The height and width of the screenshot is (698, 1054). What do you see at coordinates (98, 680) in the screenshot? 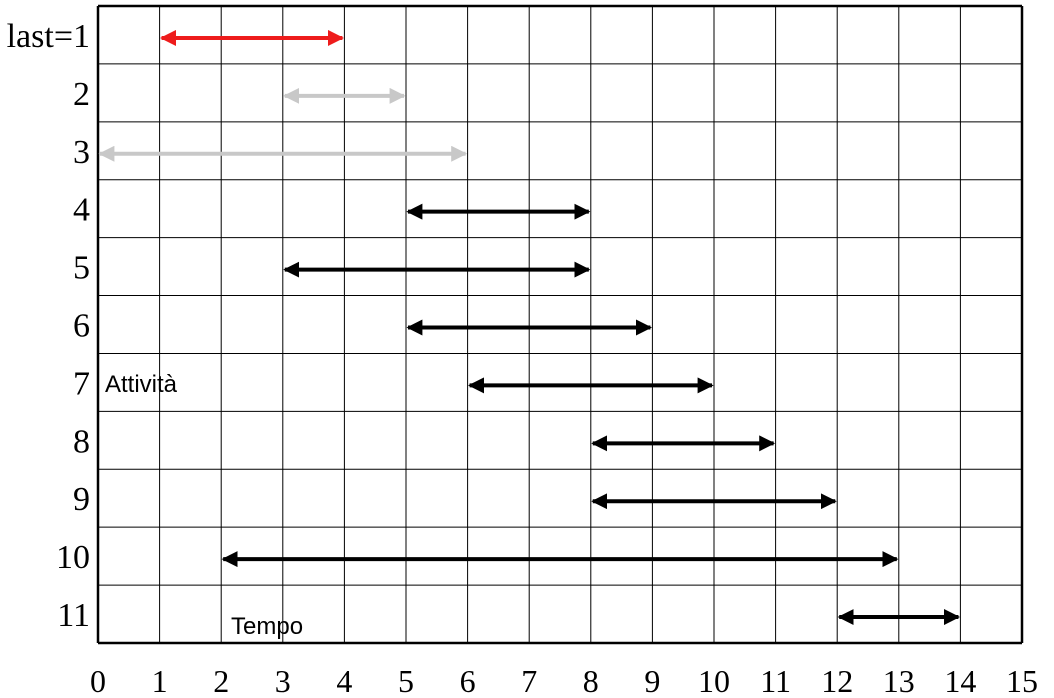
I see `x-tick-label: 0` at bounding box center [98, 680].